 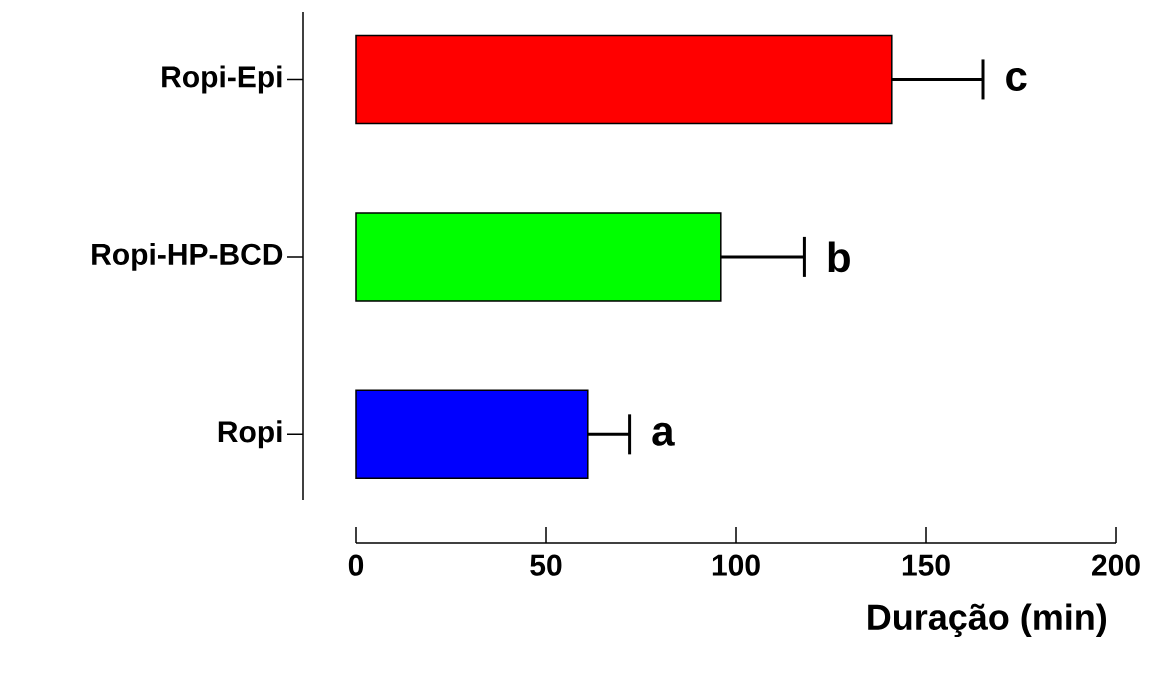 I want to click on y-tick-label: Ropi, so click(x=250, y=434).